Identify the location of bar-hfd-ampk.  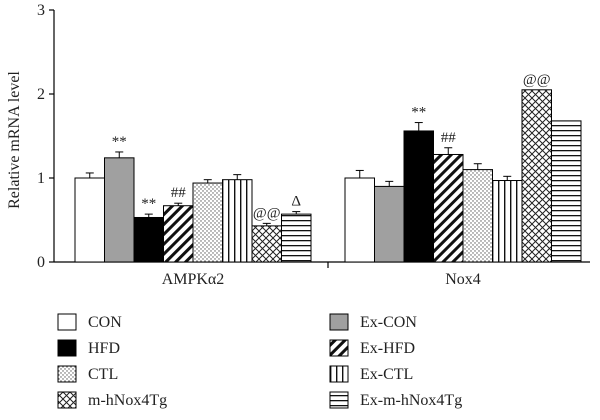
(148, 239).